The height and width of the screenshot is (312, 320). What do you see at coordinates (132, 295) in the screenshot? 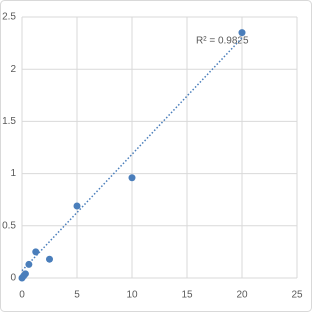
I see `x-tick-label: 10` at bounding box center [132, 295].